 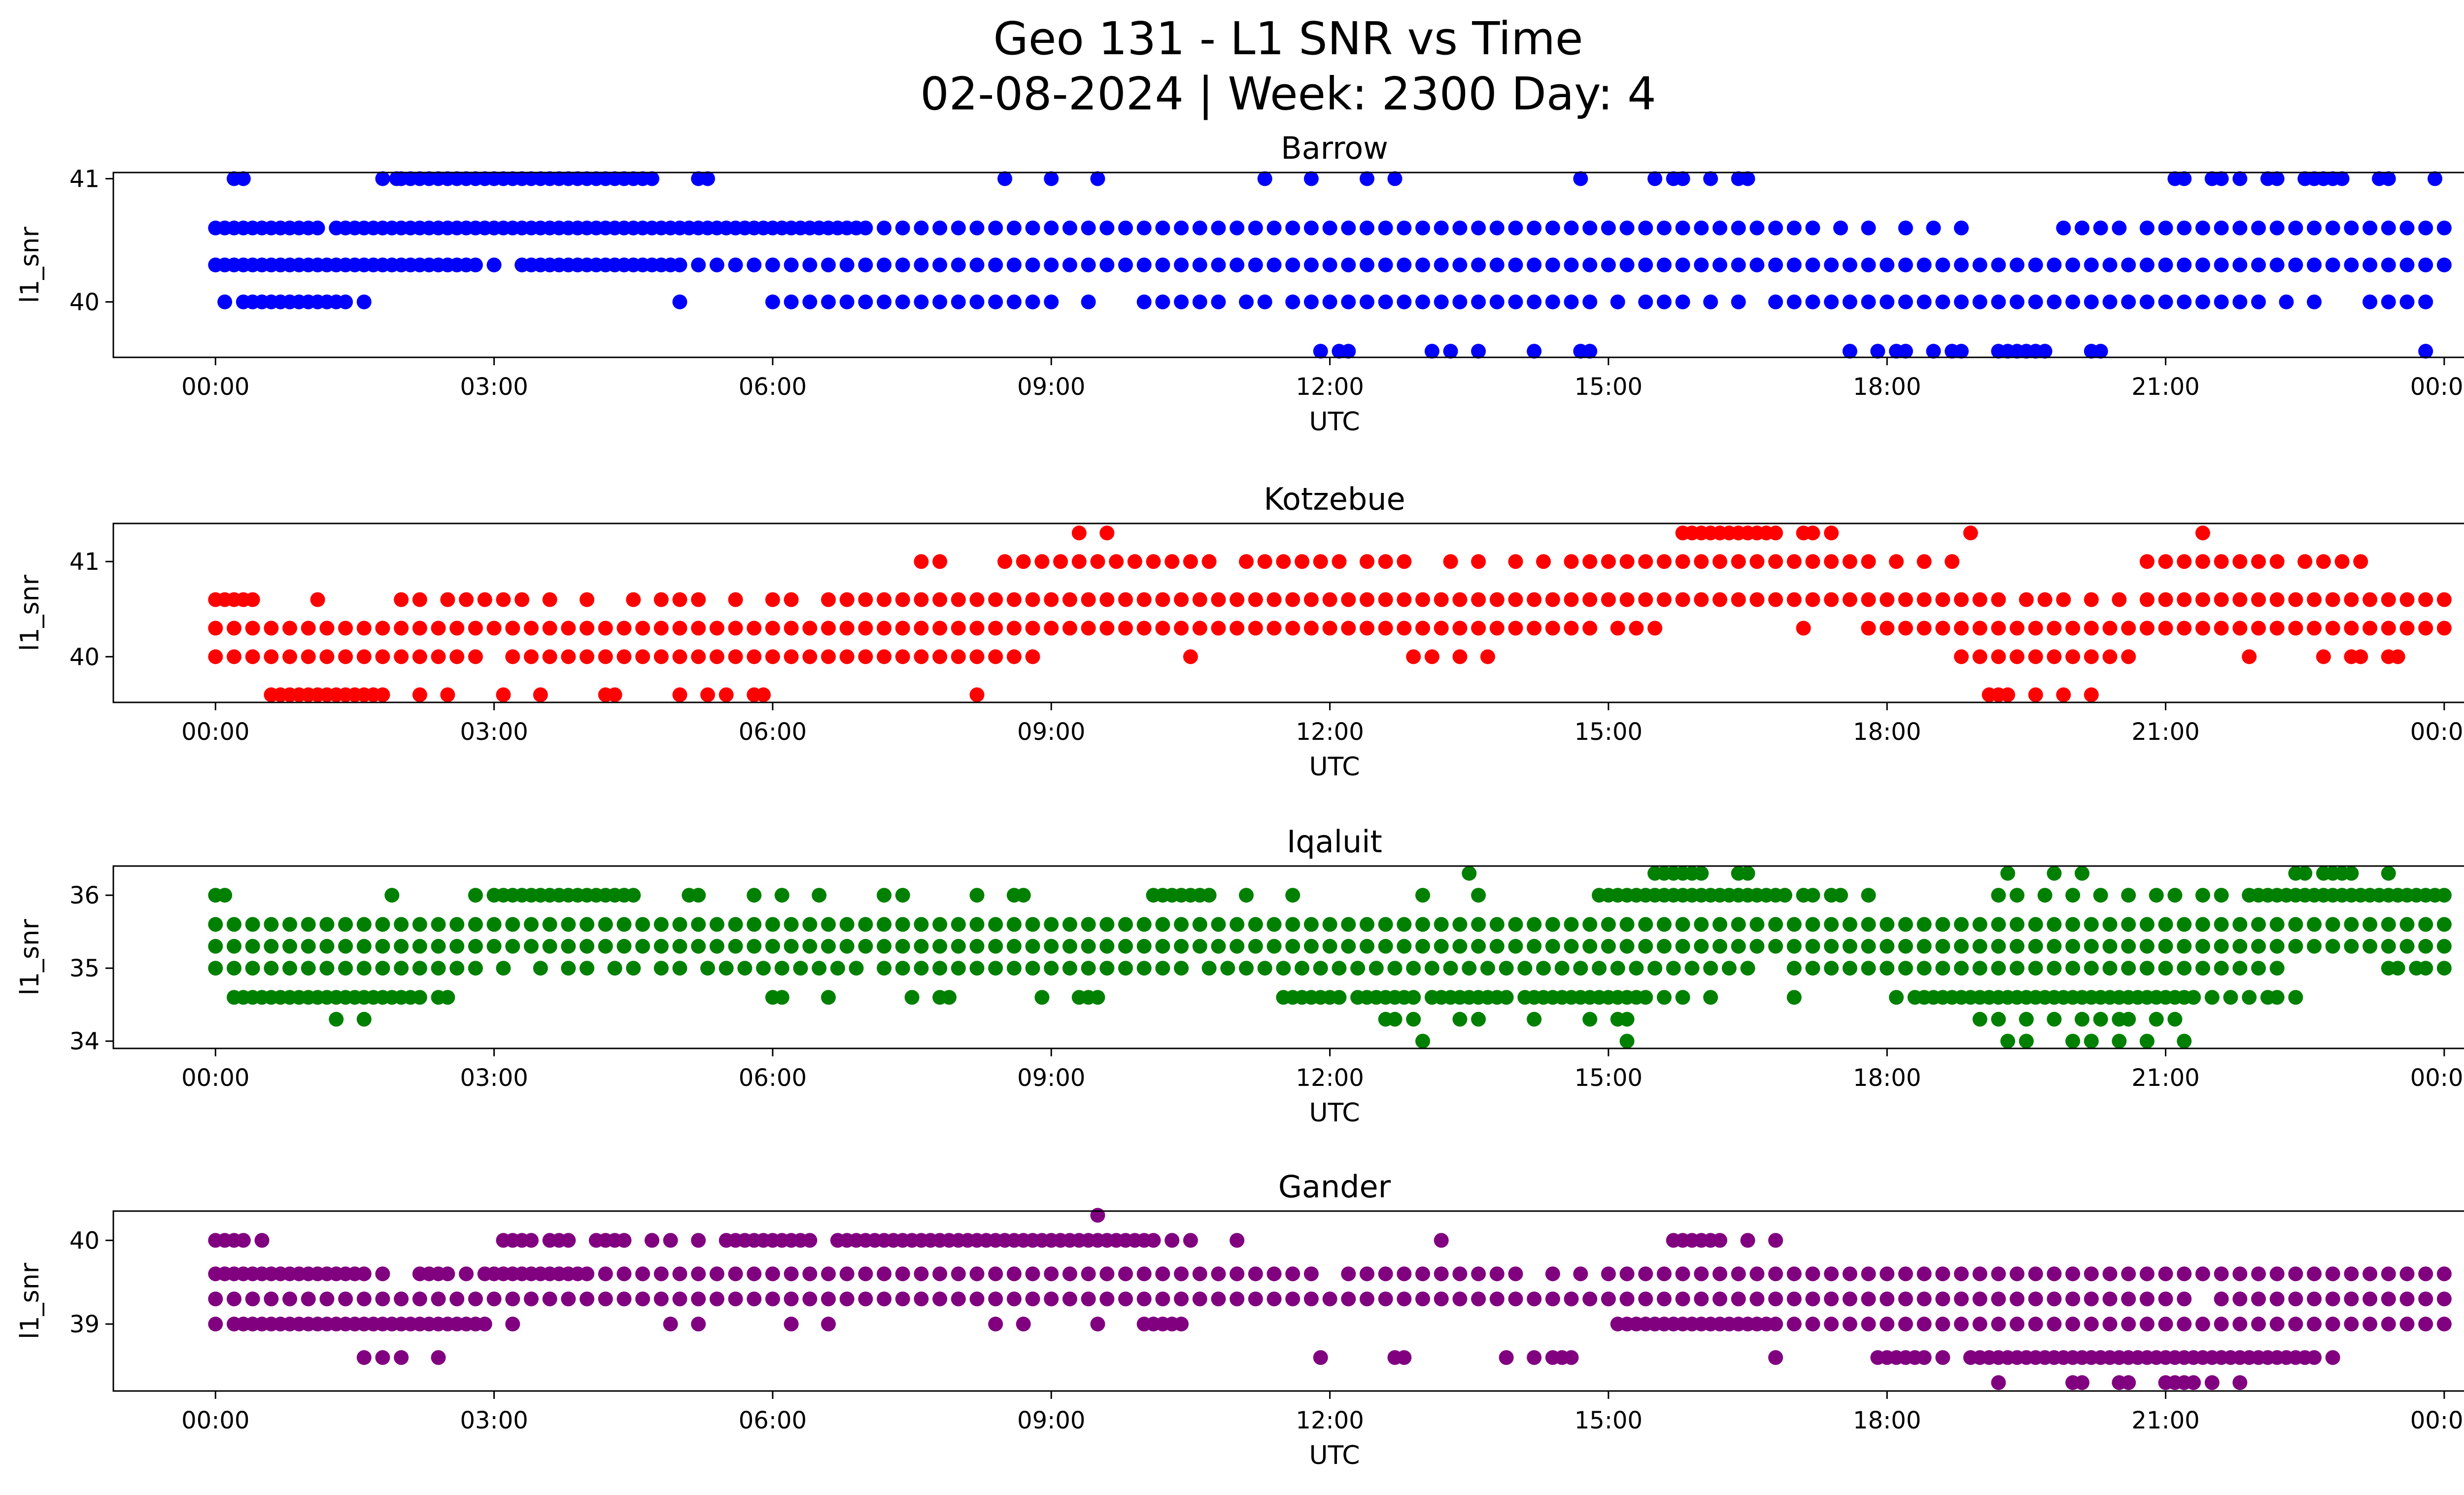 What do you see at coordinates (494, 1078) in the screenshot?
I see `x-tick-label: 03:00` at bounding box center [494, 1078].